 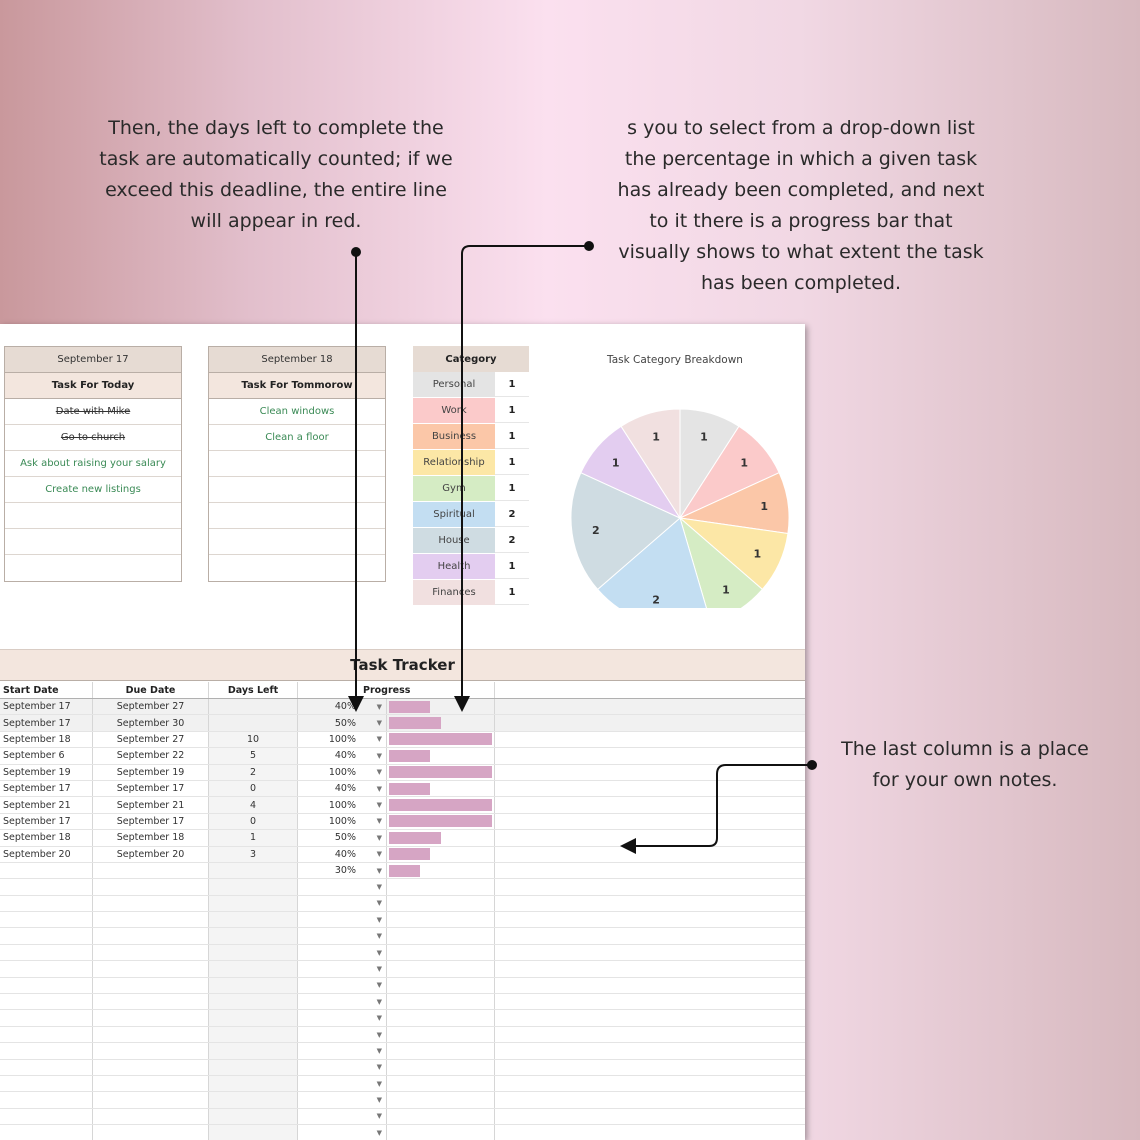 I want to click on task-item: Clean a floor, so click(x=297, y=438).